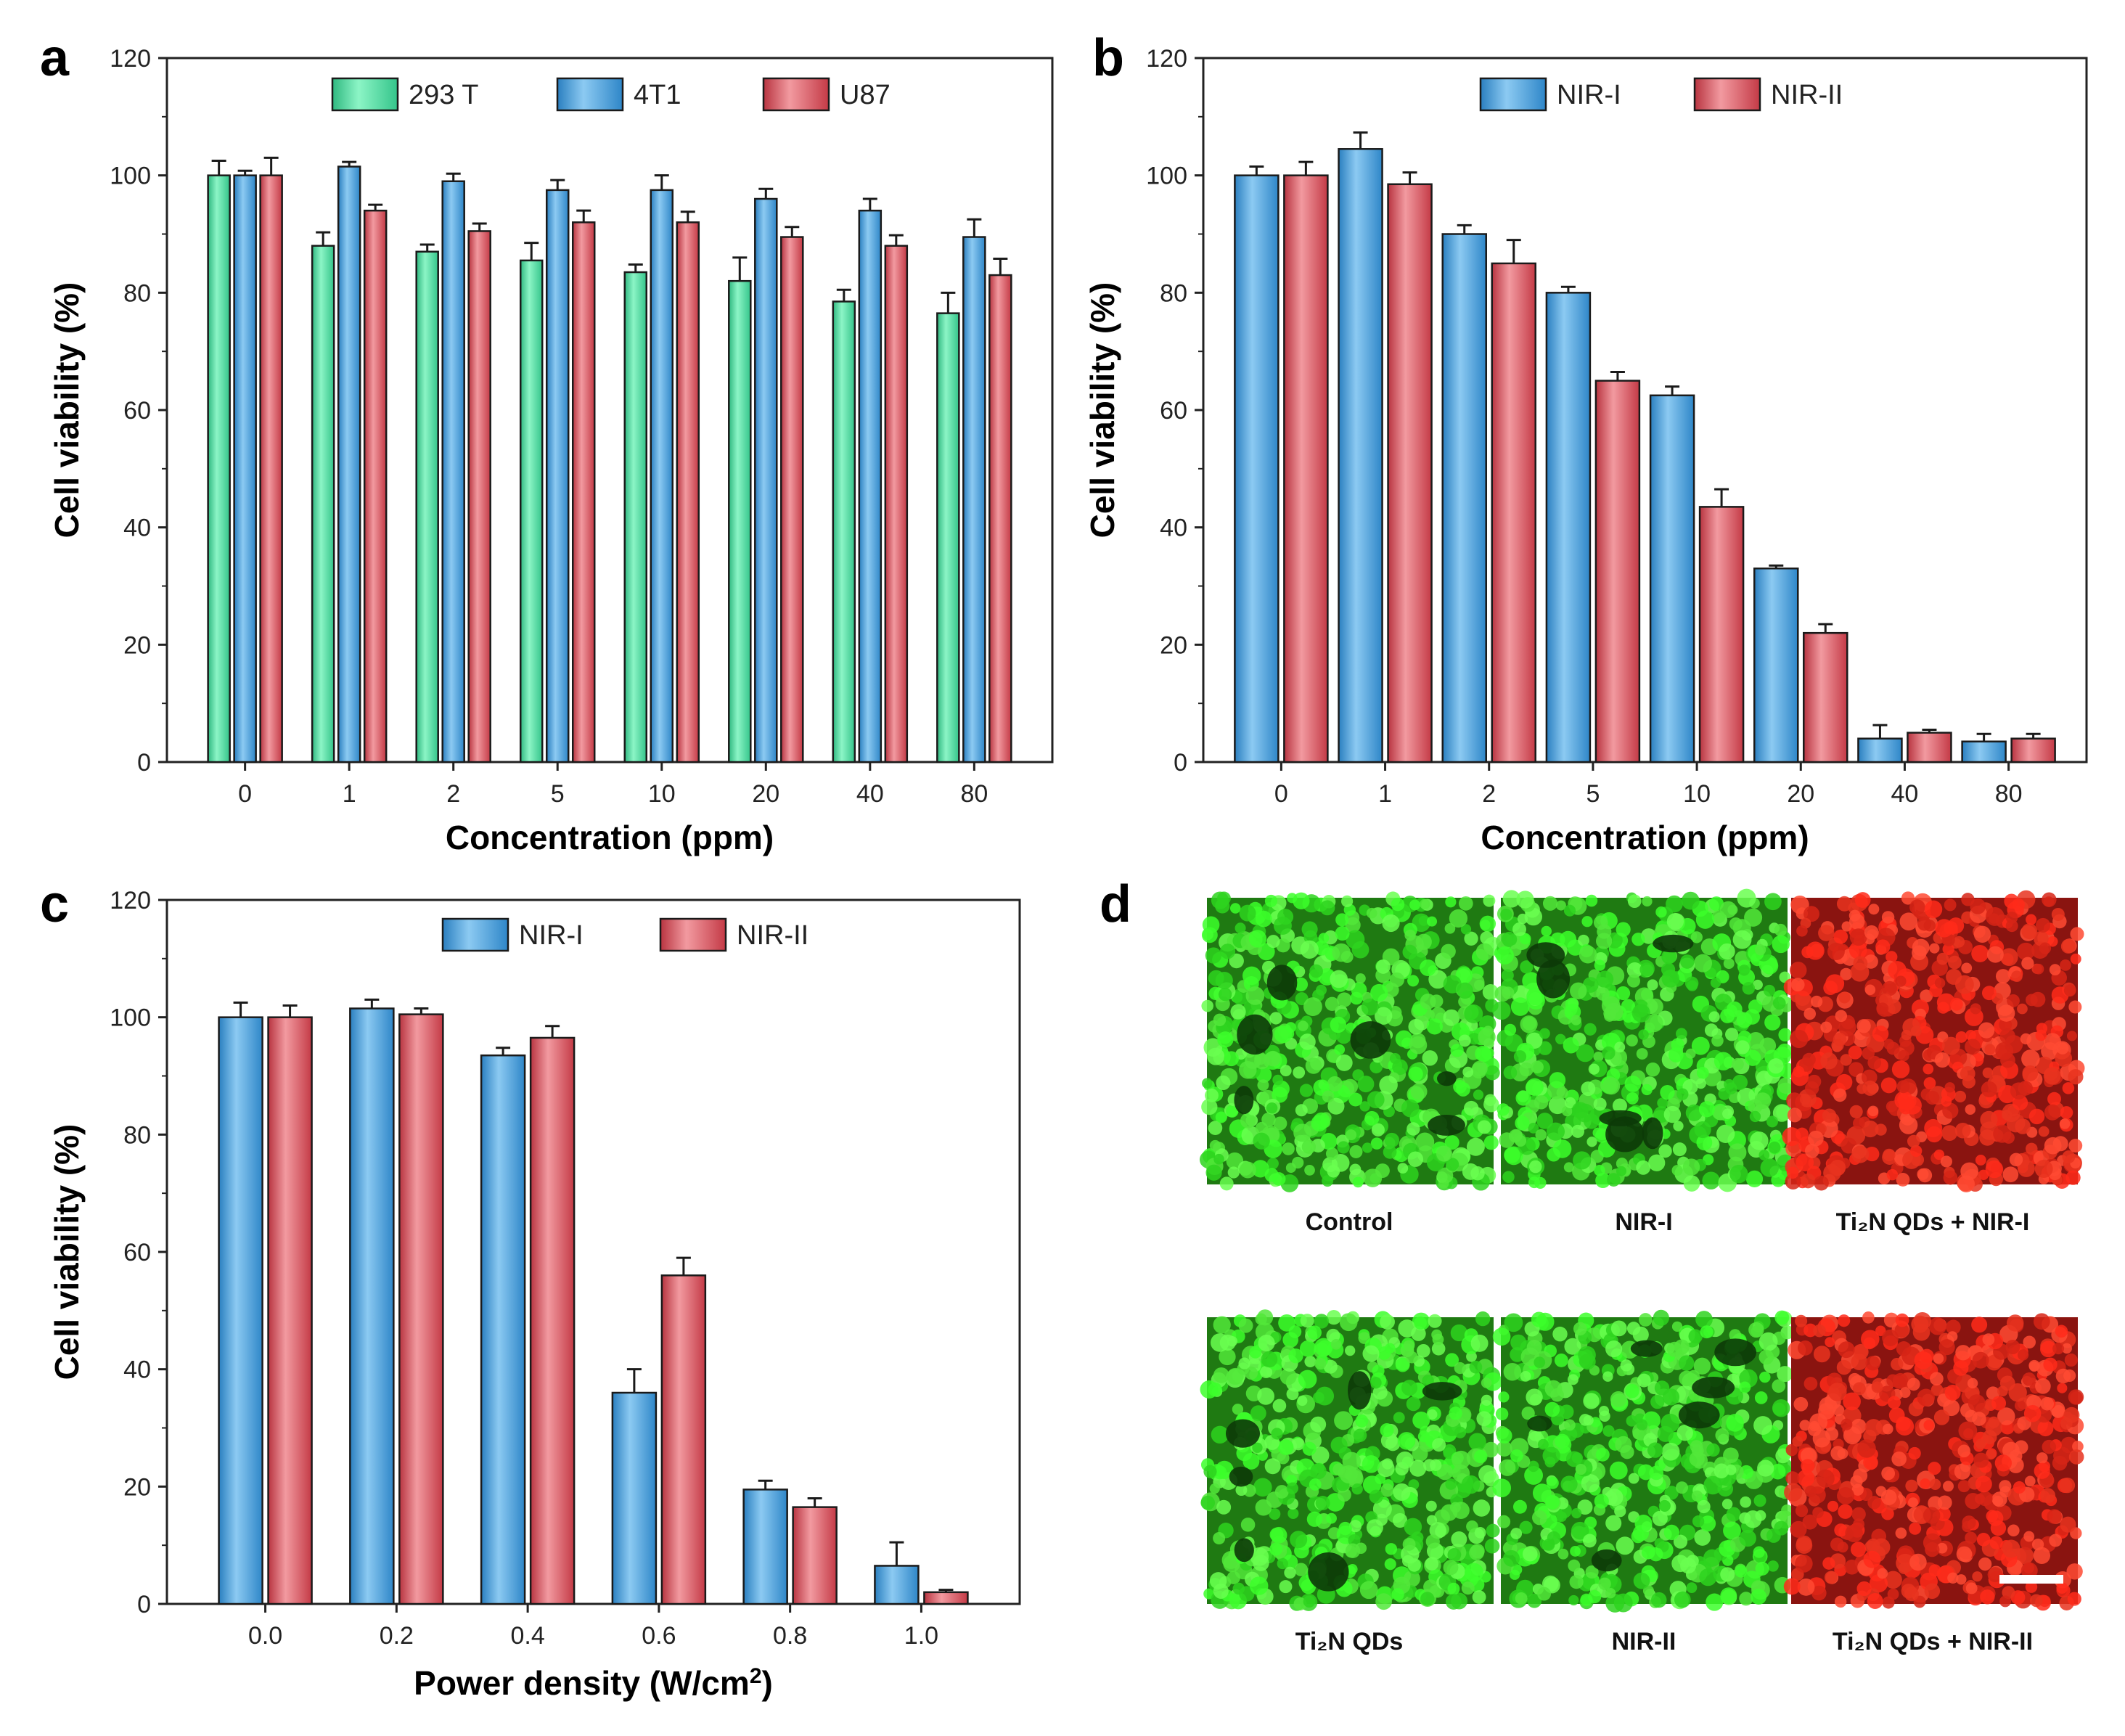  Describe the element at coordinates (1115, 904) in the screenshot. I see `panel-label-d: d` at that location.